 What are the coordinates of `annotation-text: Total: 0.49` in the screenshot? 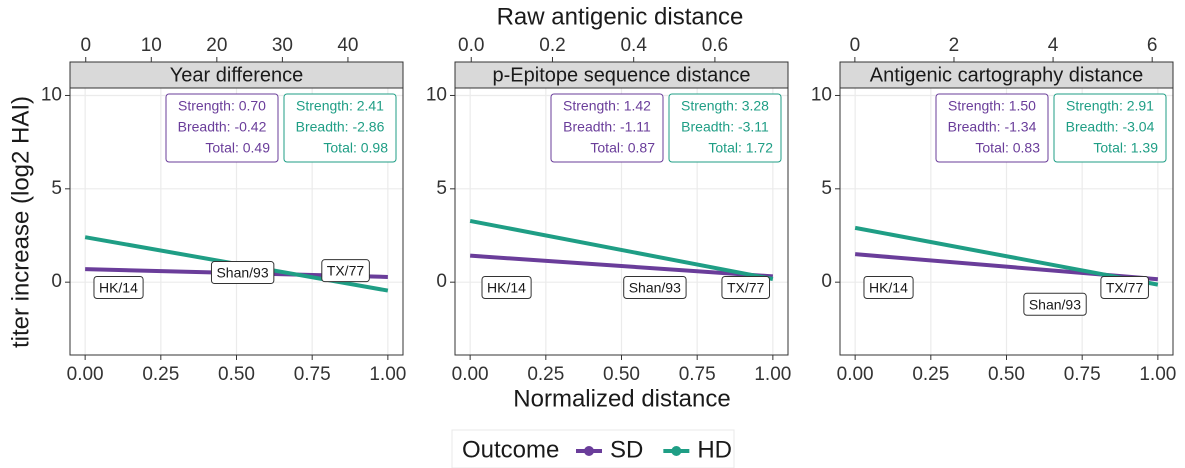 It's located at (237, 148).